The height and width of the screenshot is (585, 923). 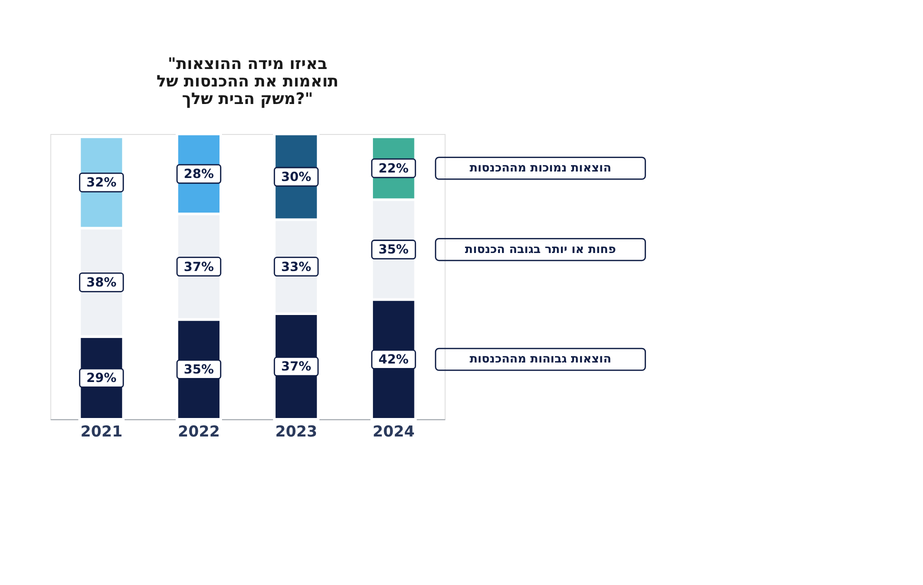 What do you see at coordinates (199, 174) in the screenshot?
I see `data-label: 28%` at bounding box center [199, 174].